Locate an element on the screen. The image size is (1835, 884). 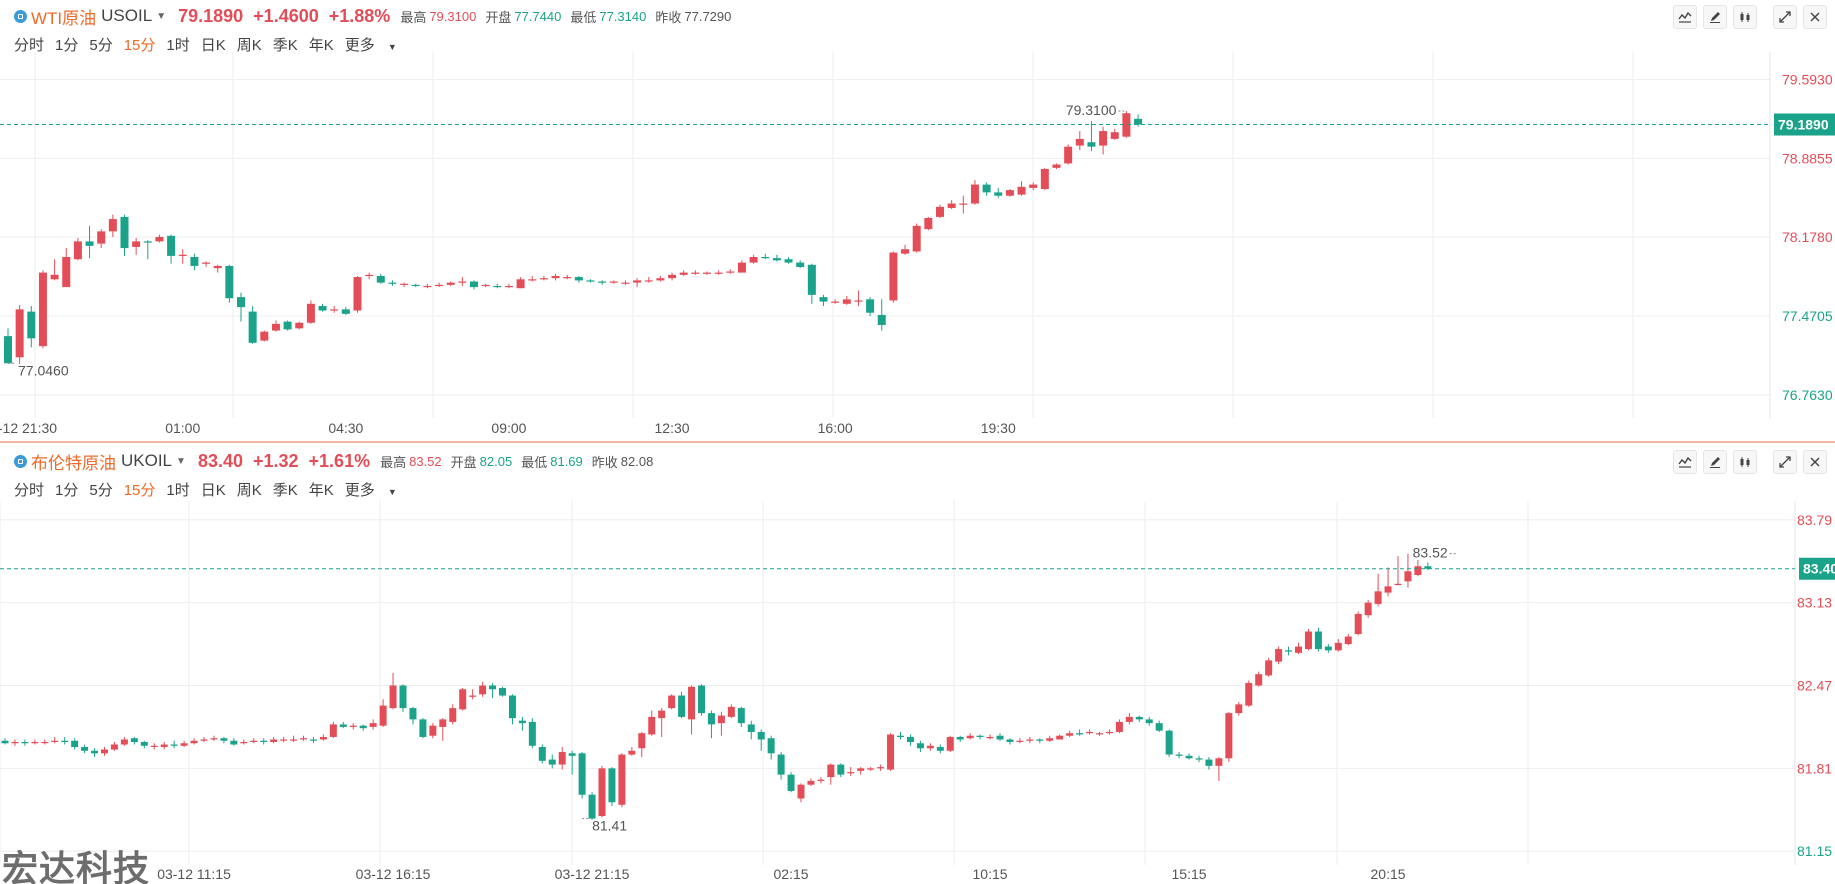
symbol-name: WTI原油 is located at coordinates (64, 18).